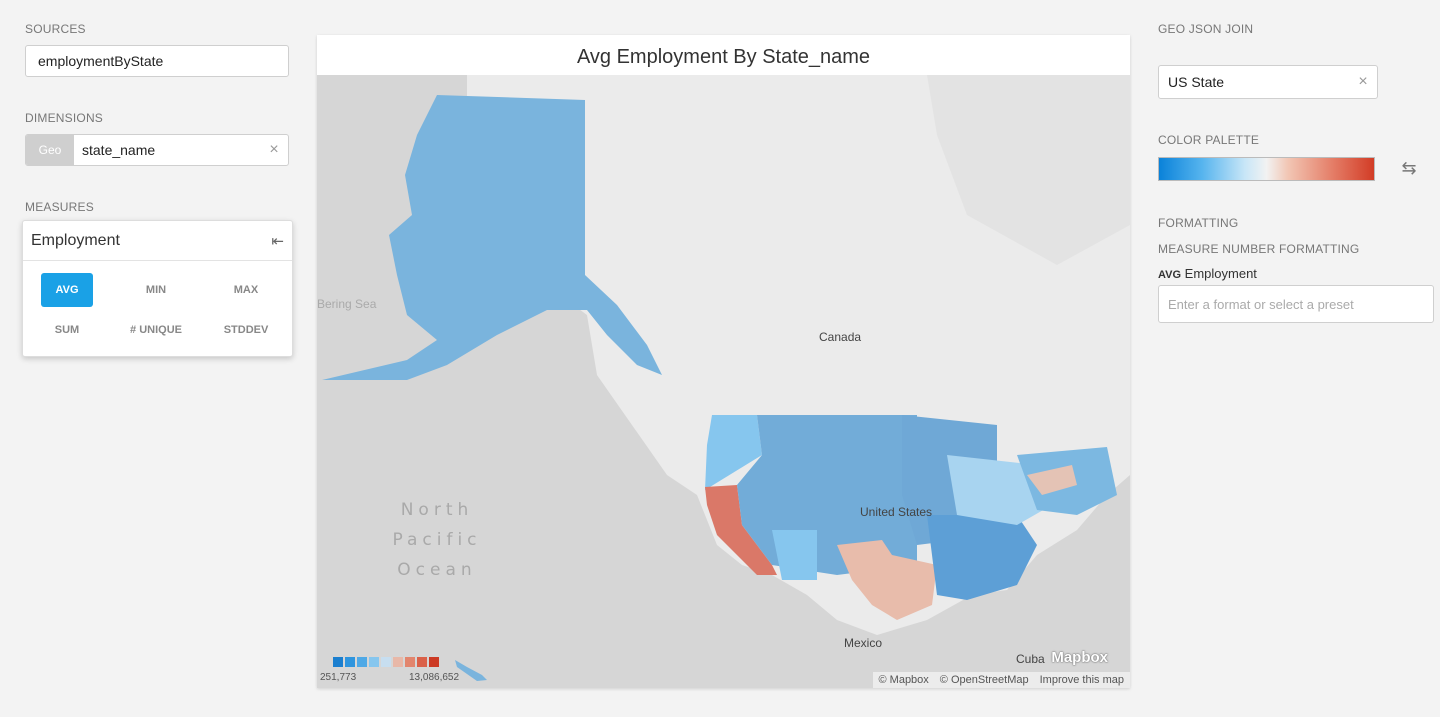  Describe the element at coordinates (156, 330) in the screenshot. I see `agg-unique-button: # UNIQUE` at that location.